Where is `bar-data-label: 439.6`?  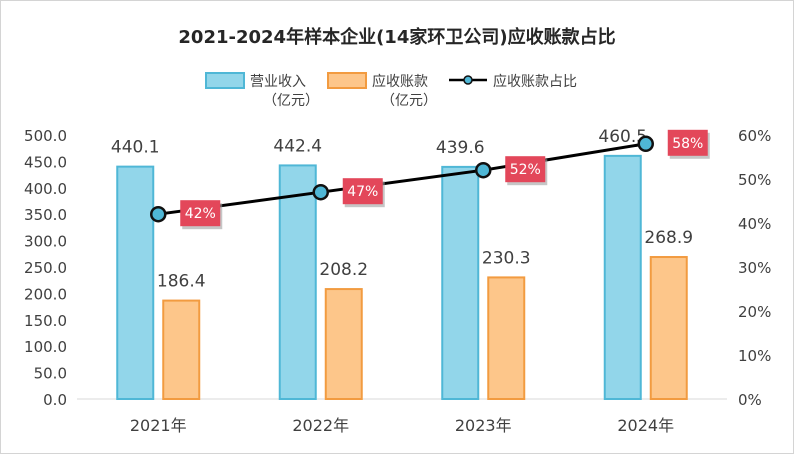
bar-data-label: 439.6 is located at coordinates (460, 148).